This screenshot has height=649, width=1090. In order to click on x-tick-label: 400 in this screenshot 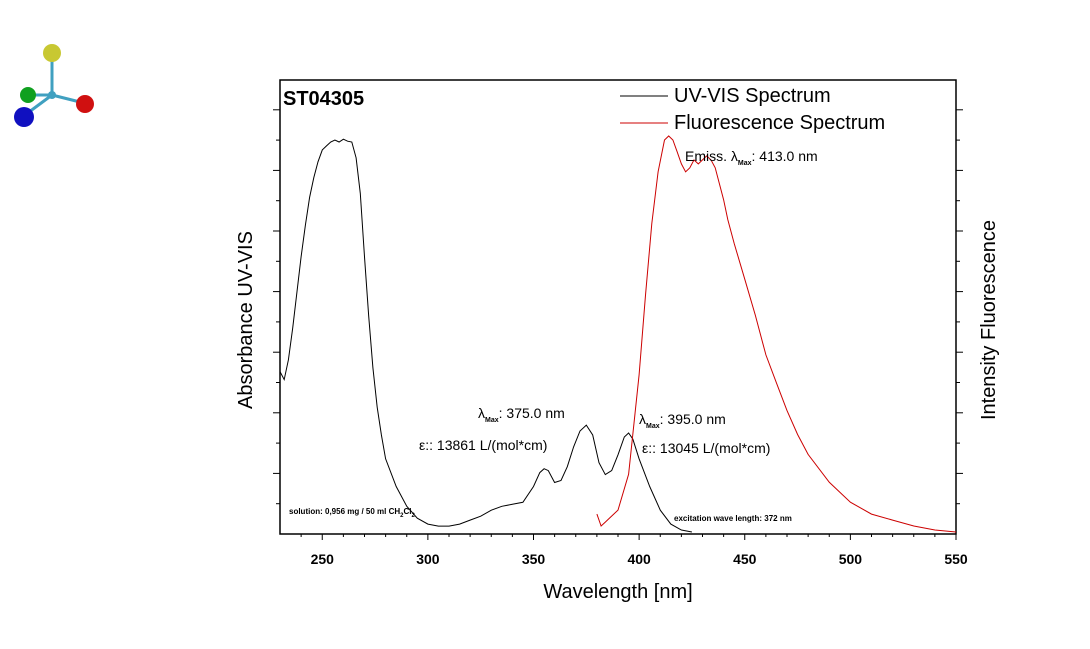, I will do `click(639, 559)`.